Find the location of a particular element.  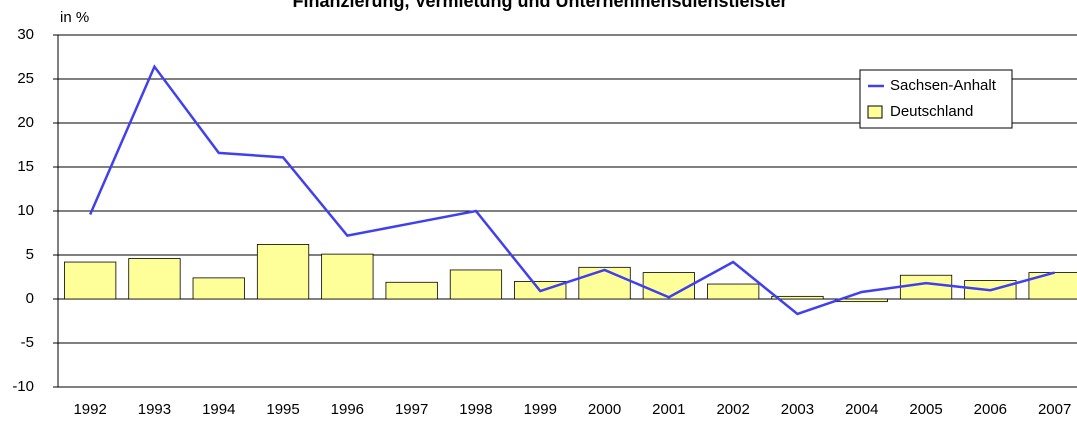

legend-label: Deutschland is located at coordinates (931, 111).